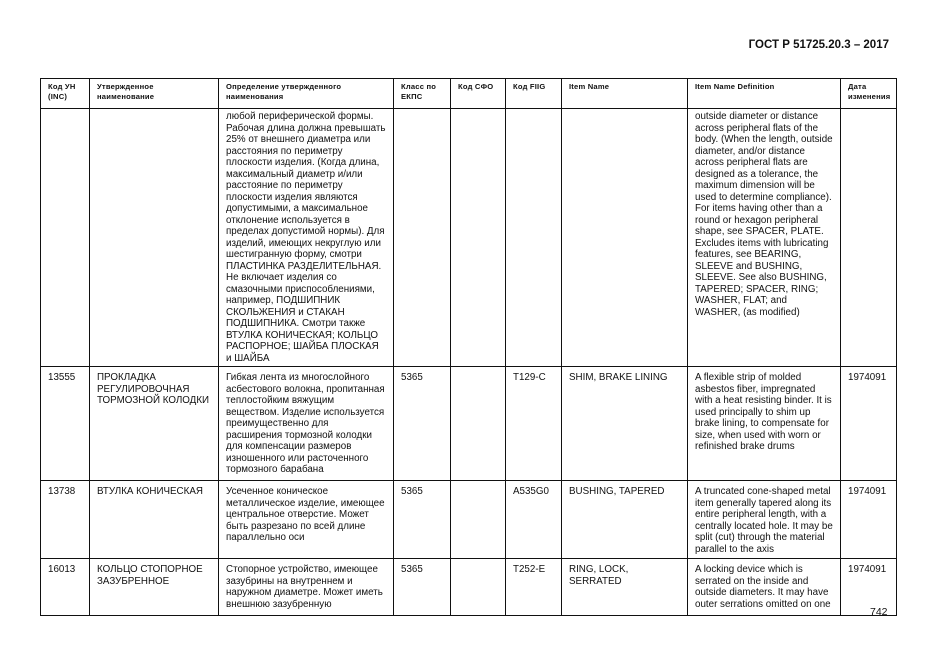  I want to click on col-header-item-definition: Item Name Definition, so click(764, 93).